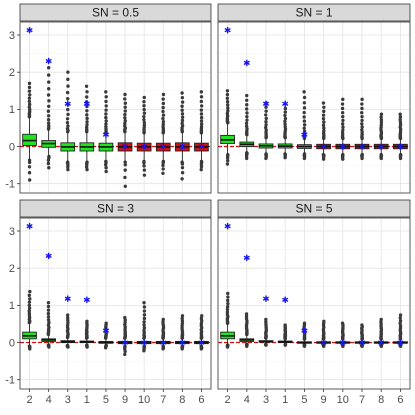 The width and height of the screenshot is (415, 415). I want to click on facet-strip, so click(115, 12).